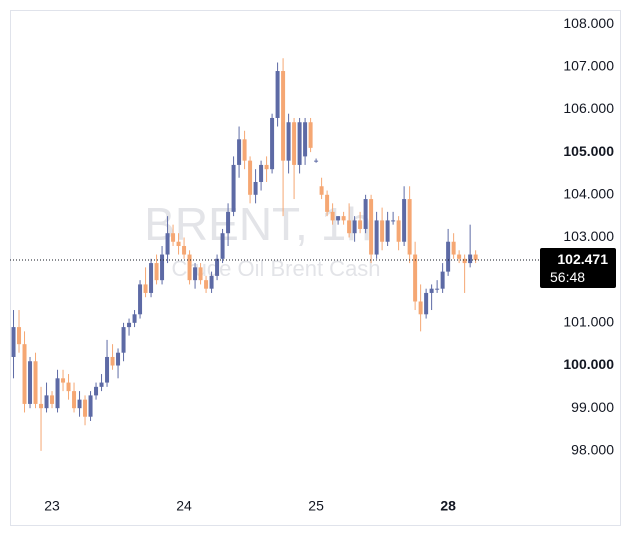 This screenshot has height=543, width=629. Describe the element at coordinates (588, 151) in the screenshot. I see `y-tick-label: 105.000` at that location.